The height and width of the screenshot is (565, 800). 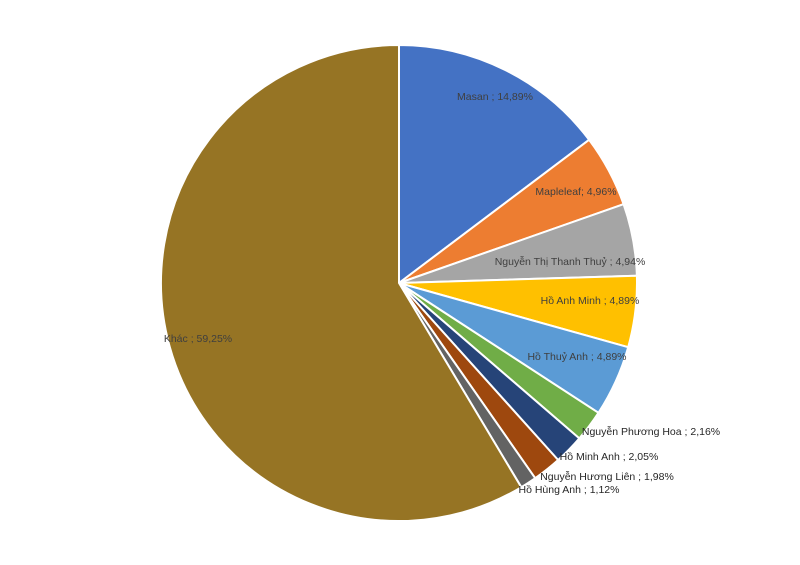 I want to click on slice-label-7: Nguyễn Hương Liên ; 1,98%, so click(x=607, y=476).